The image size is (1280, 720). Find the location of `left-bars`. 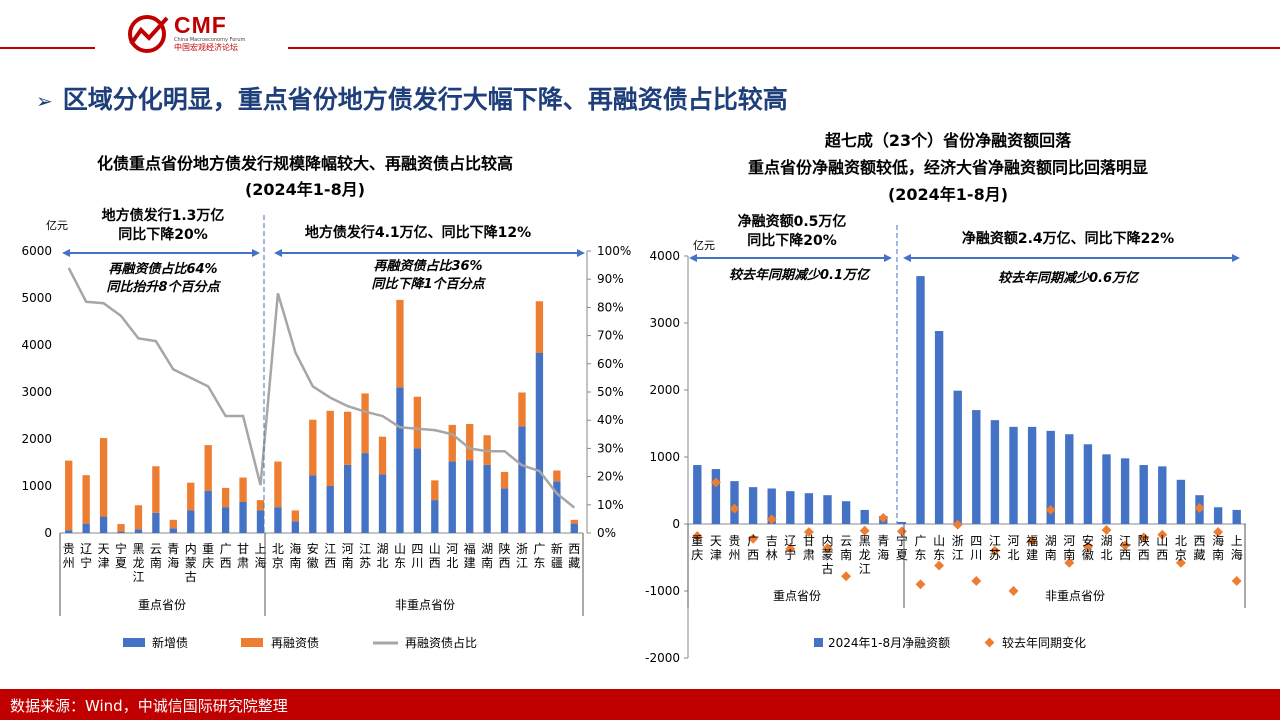

left-bars is located at coordinates (321, 416).